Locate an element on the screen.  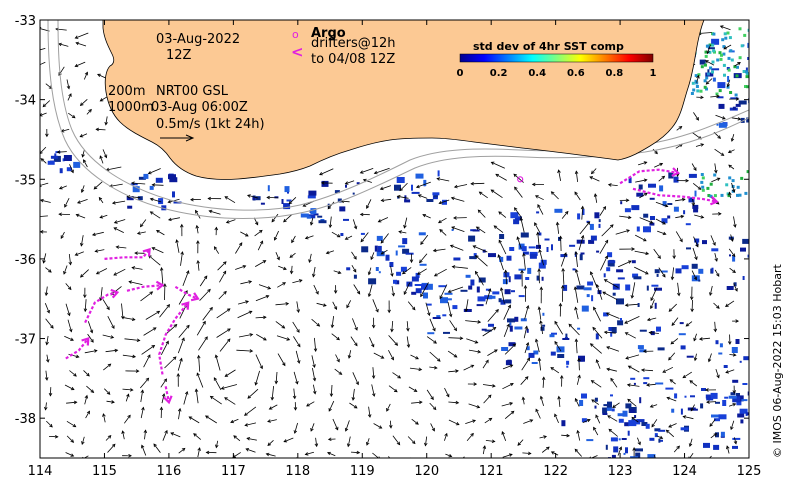
drifter-head is located at coordinates (185, 305).